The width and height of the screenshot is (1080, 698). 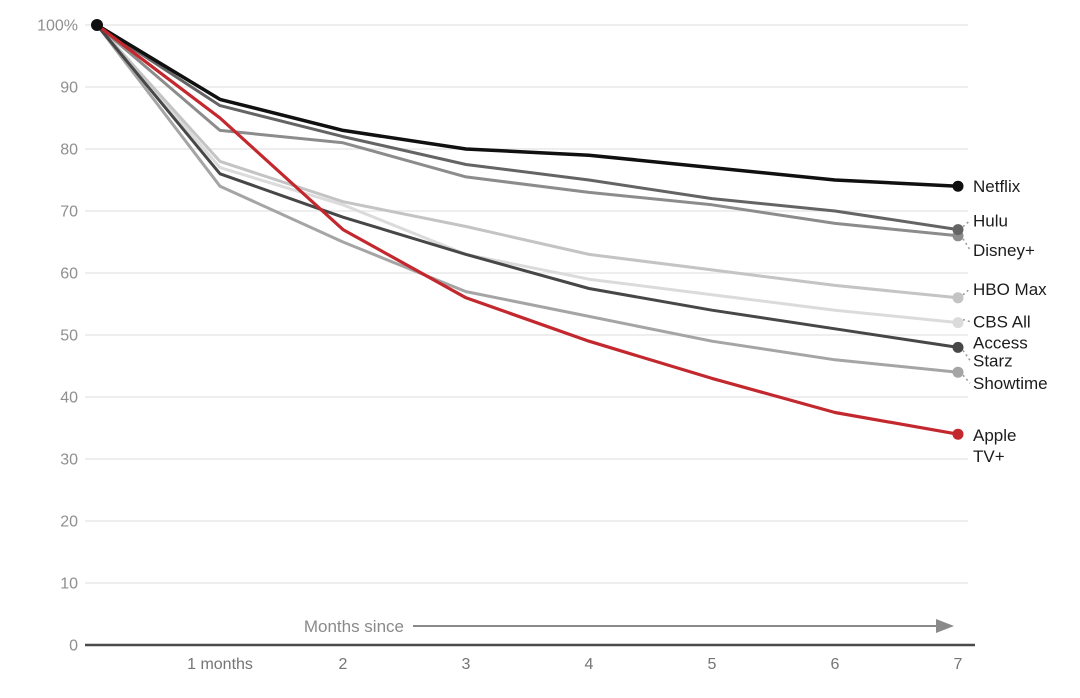 I want to click on endpoint-dot-hbo-max, so click(x=958, y=298).